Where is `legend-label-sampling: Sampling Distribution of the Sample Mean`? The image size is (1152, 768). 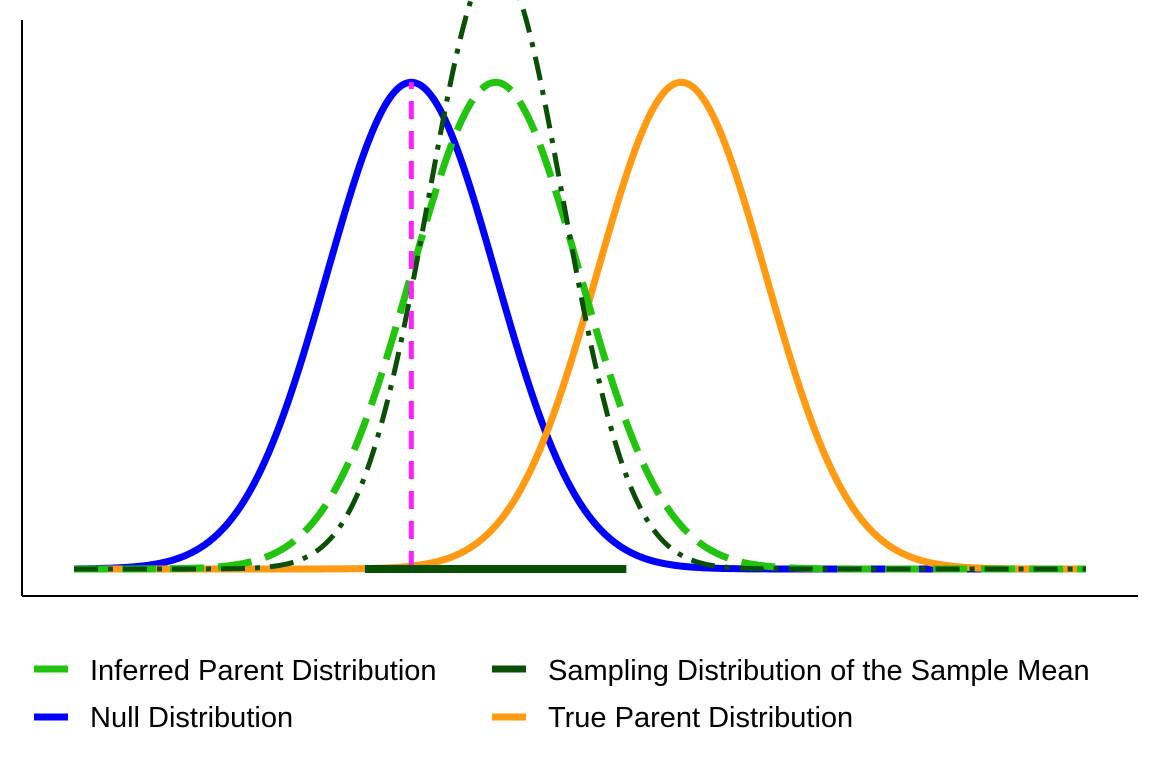
legend-label-sampling: Sampling Distribution of the Sample Mean is located at coordinates (819, 671).